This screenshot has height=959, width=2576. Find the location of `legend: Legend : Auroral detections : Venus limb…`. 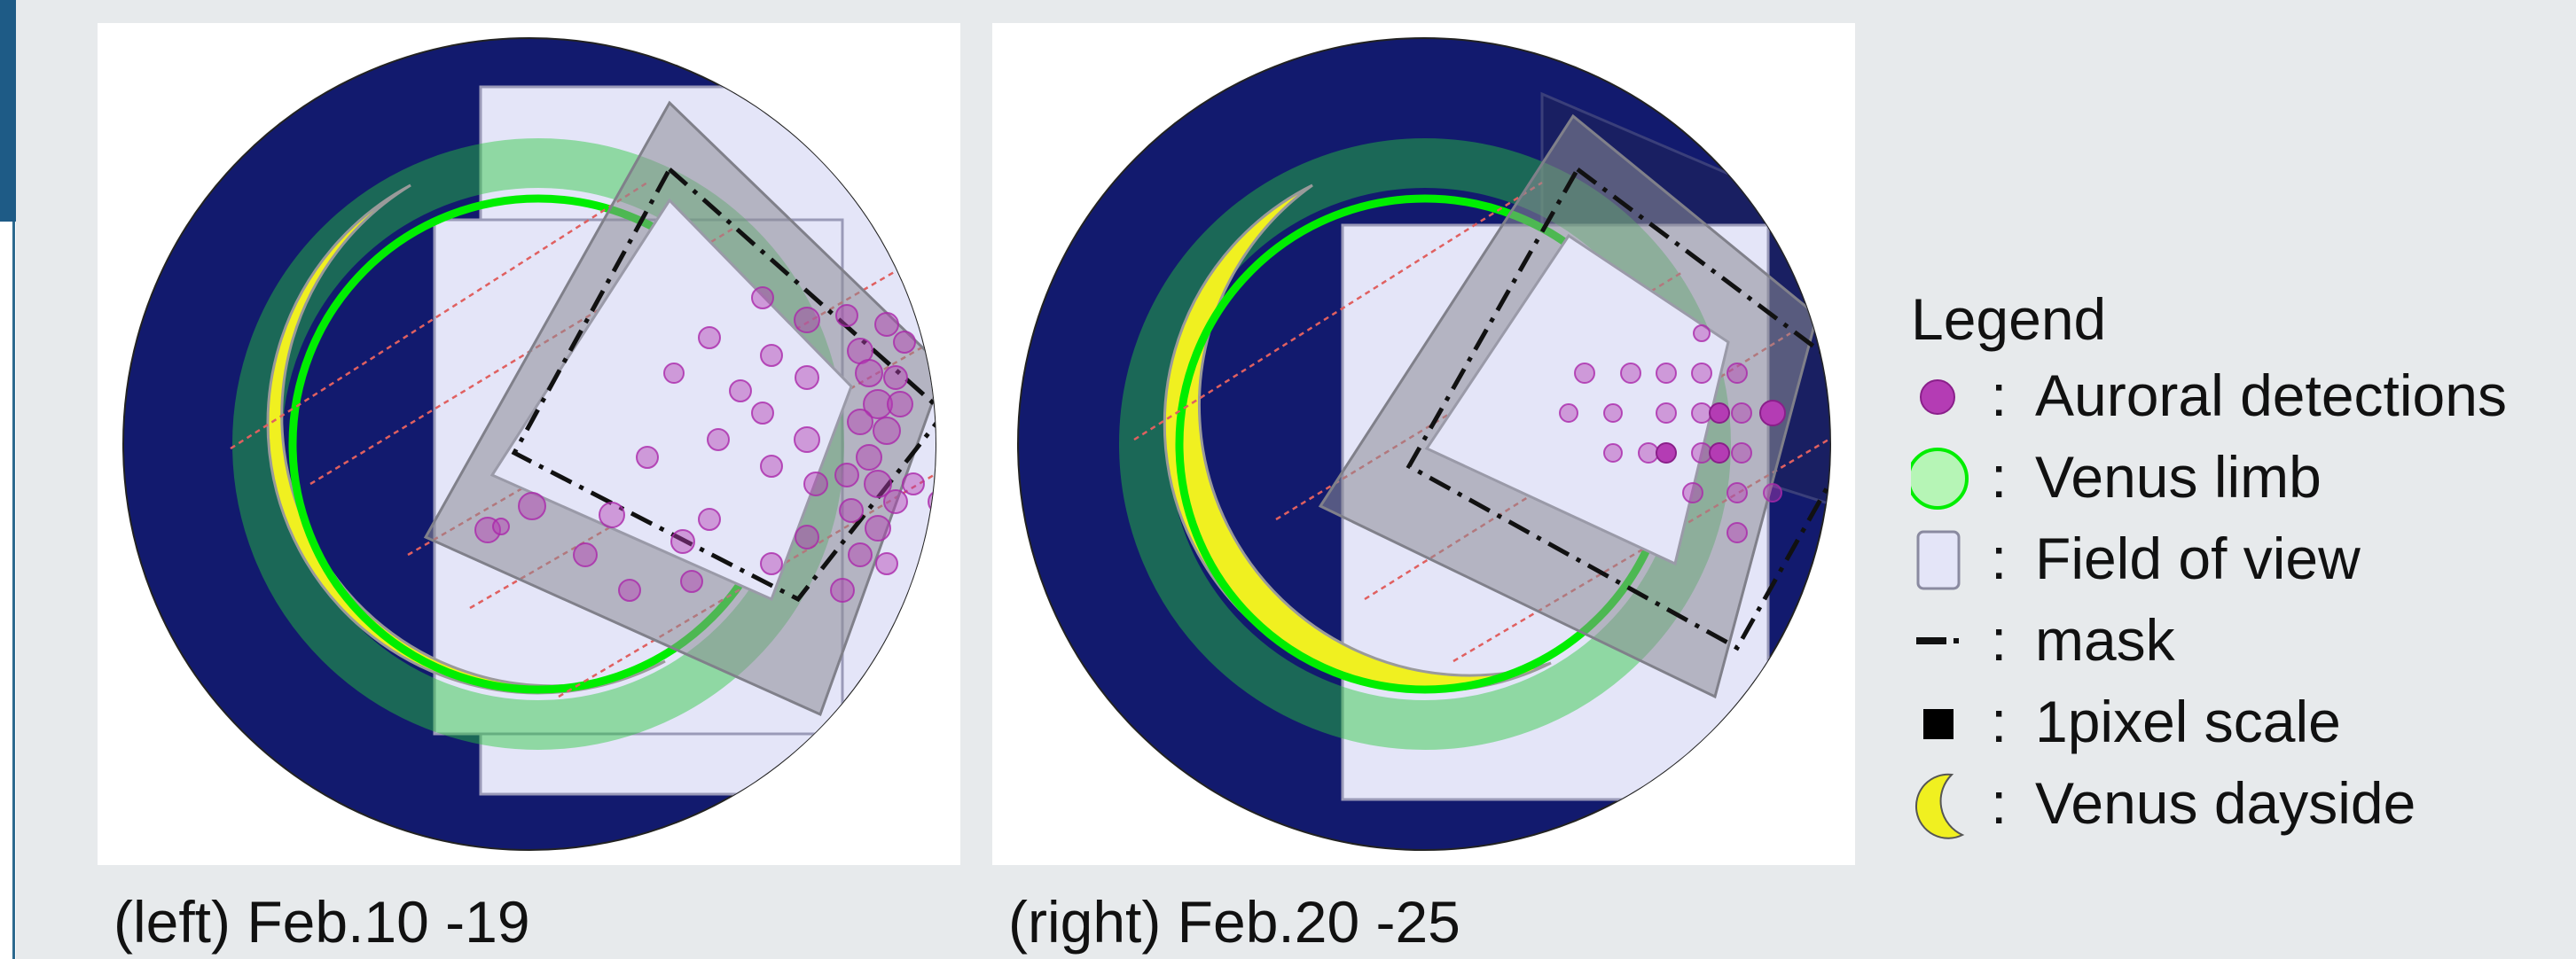

legend: Legend : Auroral detections : Venus limb… is located at coordinates (2209, 564).